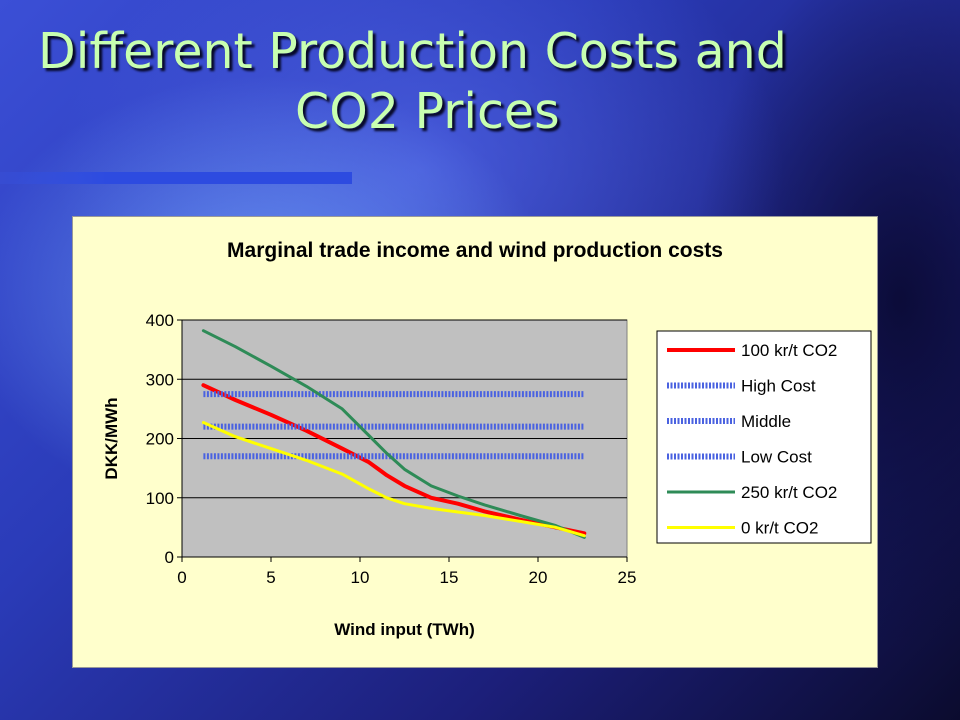 The image size is (960, 720). Describe the element at coordinates (160, 498) in the screenshot. I see `tick-label-y: 100` at that location.